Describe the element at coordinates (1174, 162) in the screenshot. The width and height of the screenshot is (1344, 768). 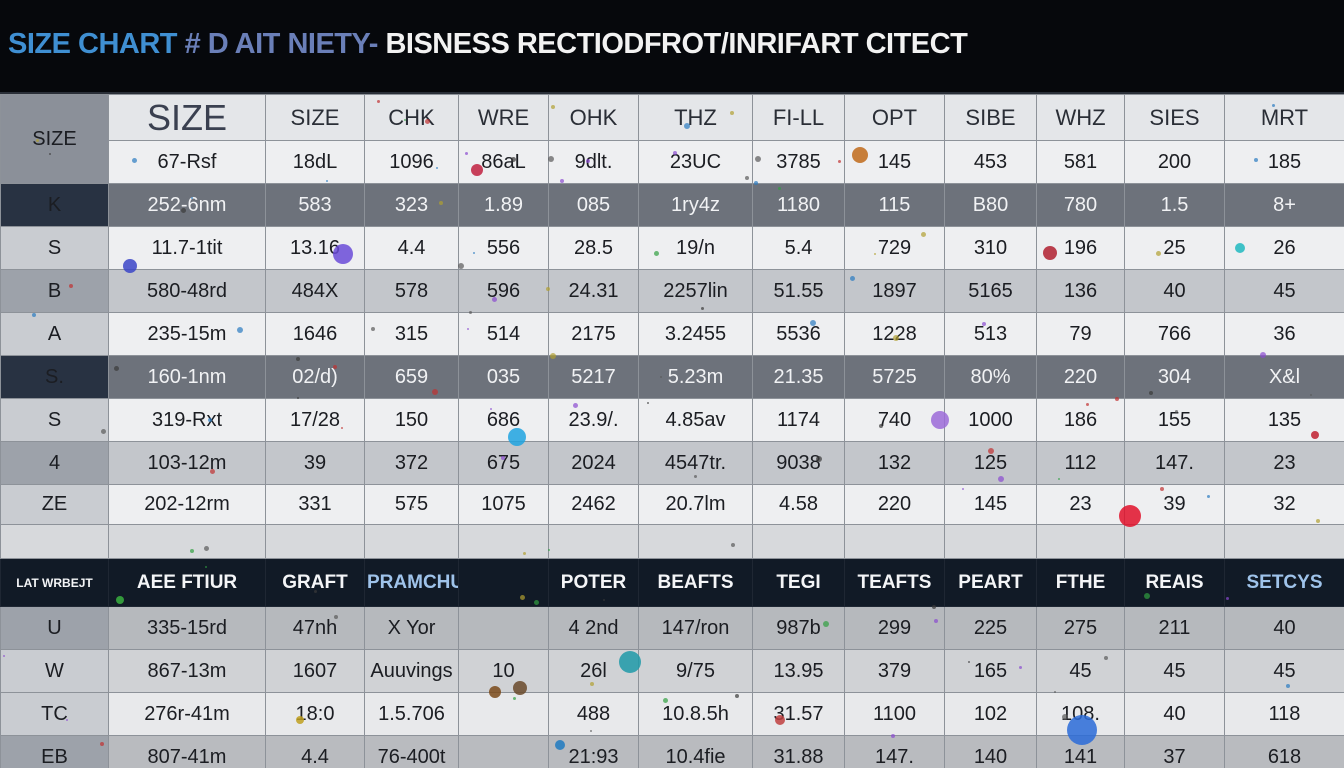
I see `table-cell: 200` at that location.